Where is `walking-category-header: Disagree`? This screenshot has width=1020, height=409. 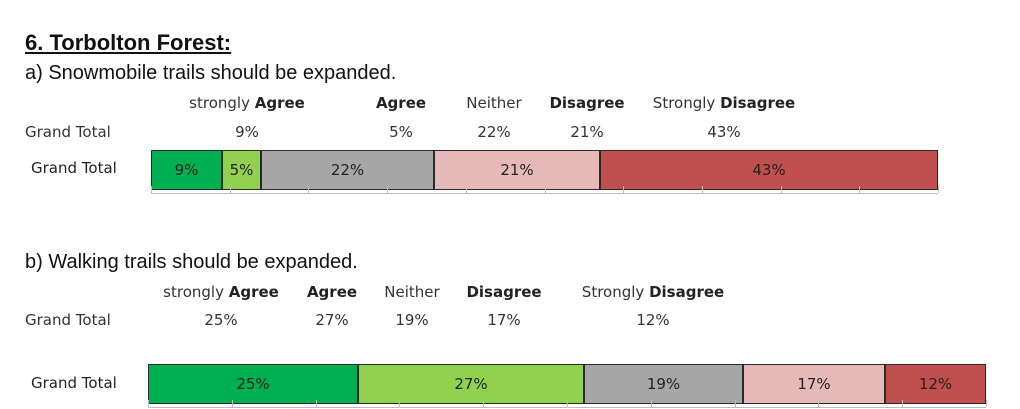 walking-category-header: Disagree is located at coordinates (503, 292).